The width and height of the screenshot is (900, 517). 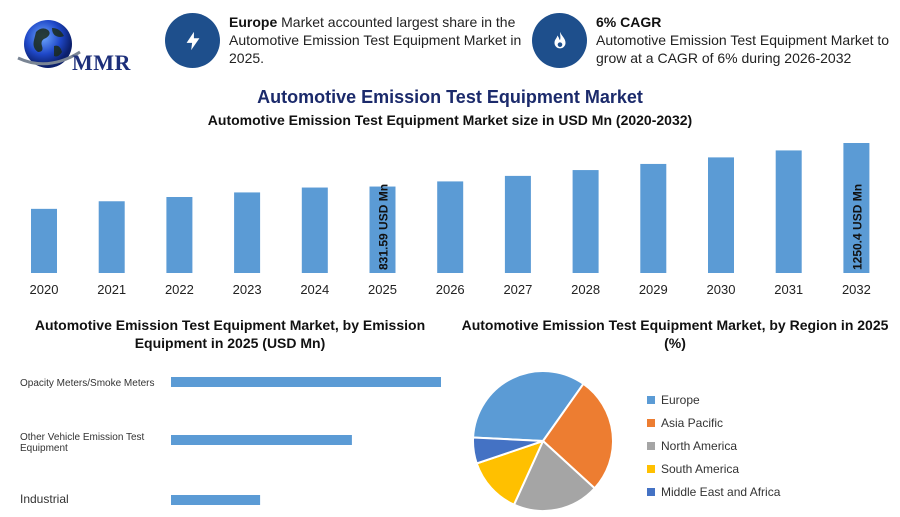 I want to click on x-tick-label: 2023, so click(x=247, y=289).